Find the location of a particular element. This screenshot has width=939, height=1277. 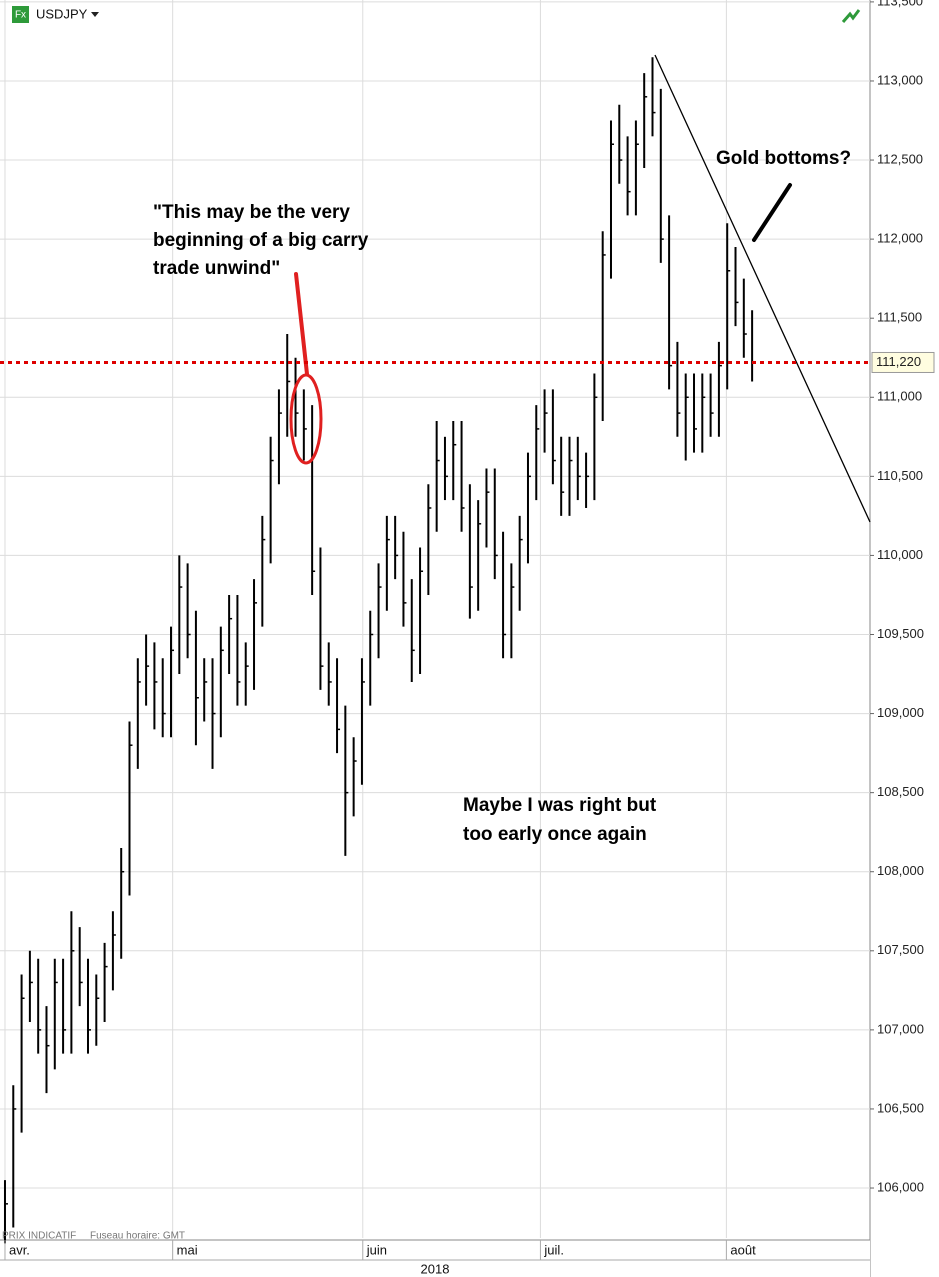

y-tick-label: 106,000 is located at coordinates (900, 1186).